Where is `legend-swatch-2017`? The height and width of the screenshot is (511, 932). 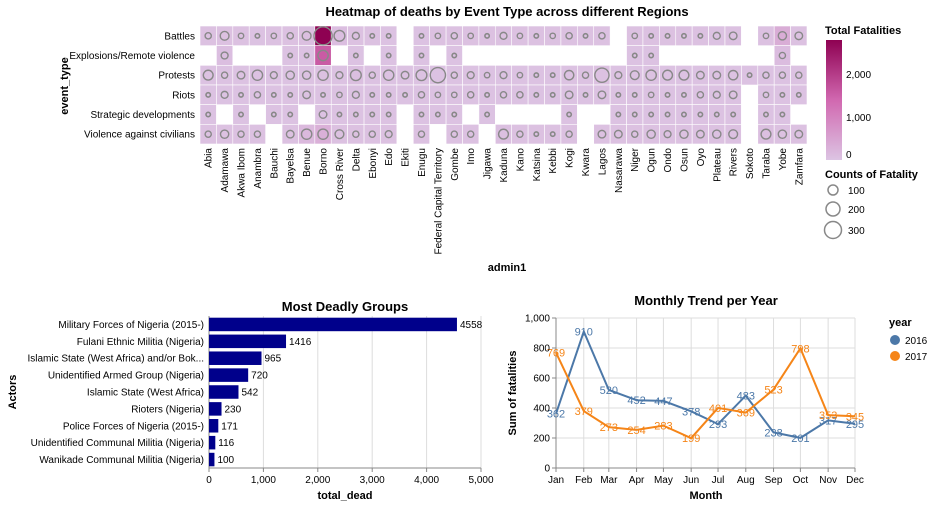 legend-swatch-2017 is located at coordinates (895, 356).